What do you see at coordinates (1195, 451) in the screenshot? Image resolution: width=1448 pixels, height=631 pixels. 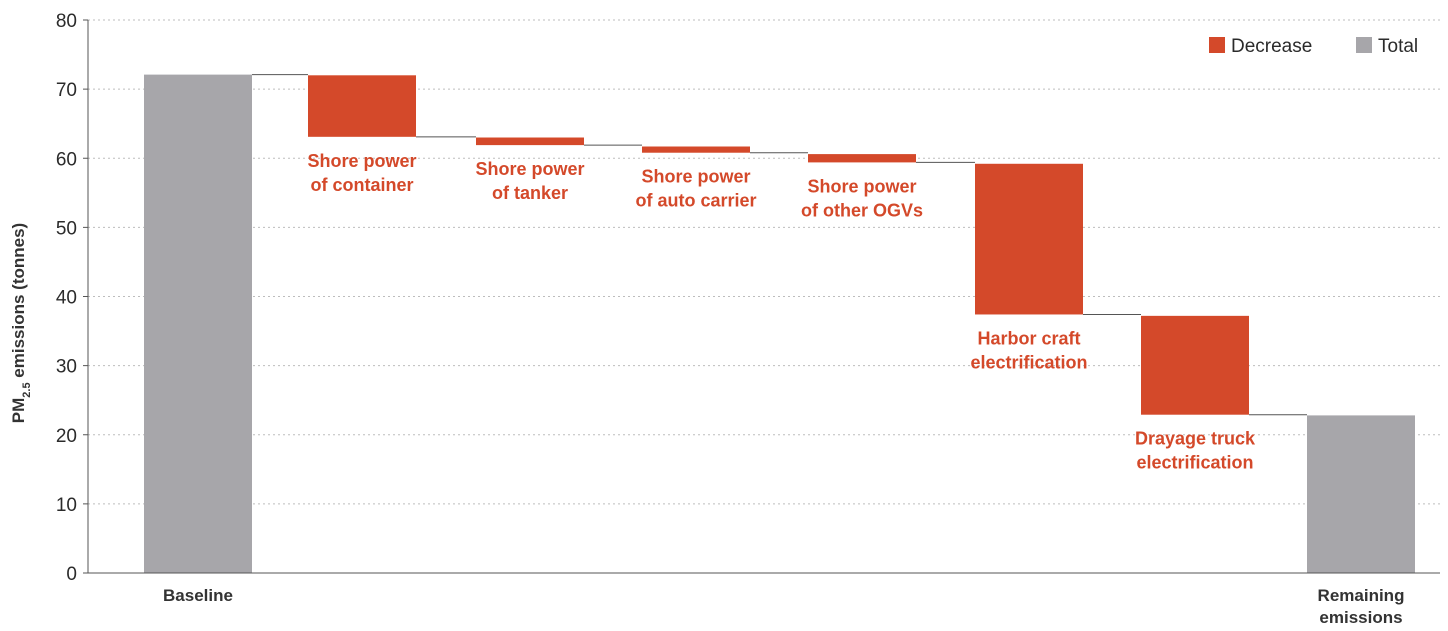 I see `bar-label-6: Drayage truck electrification` at bounding box center [1195, 451].